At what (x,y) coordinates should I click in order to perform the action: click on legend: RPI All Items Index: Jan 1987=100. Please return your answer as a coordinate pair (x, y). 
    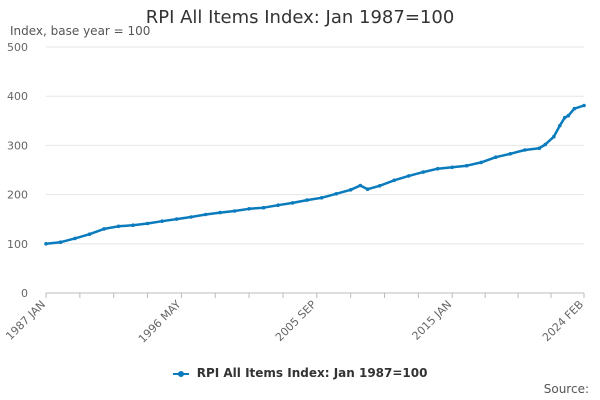
    Looking at the image, I should click on (300, 373).